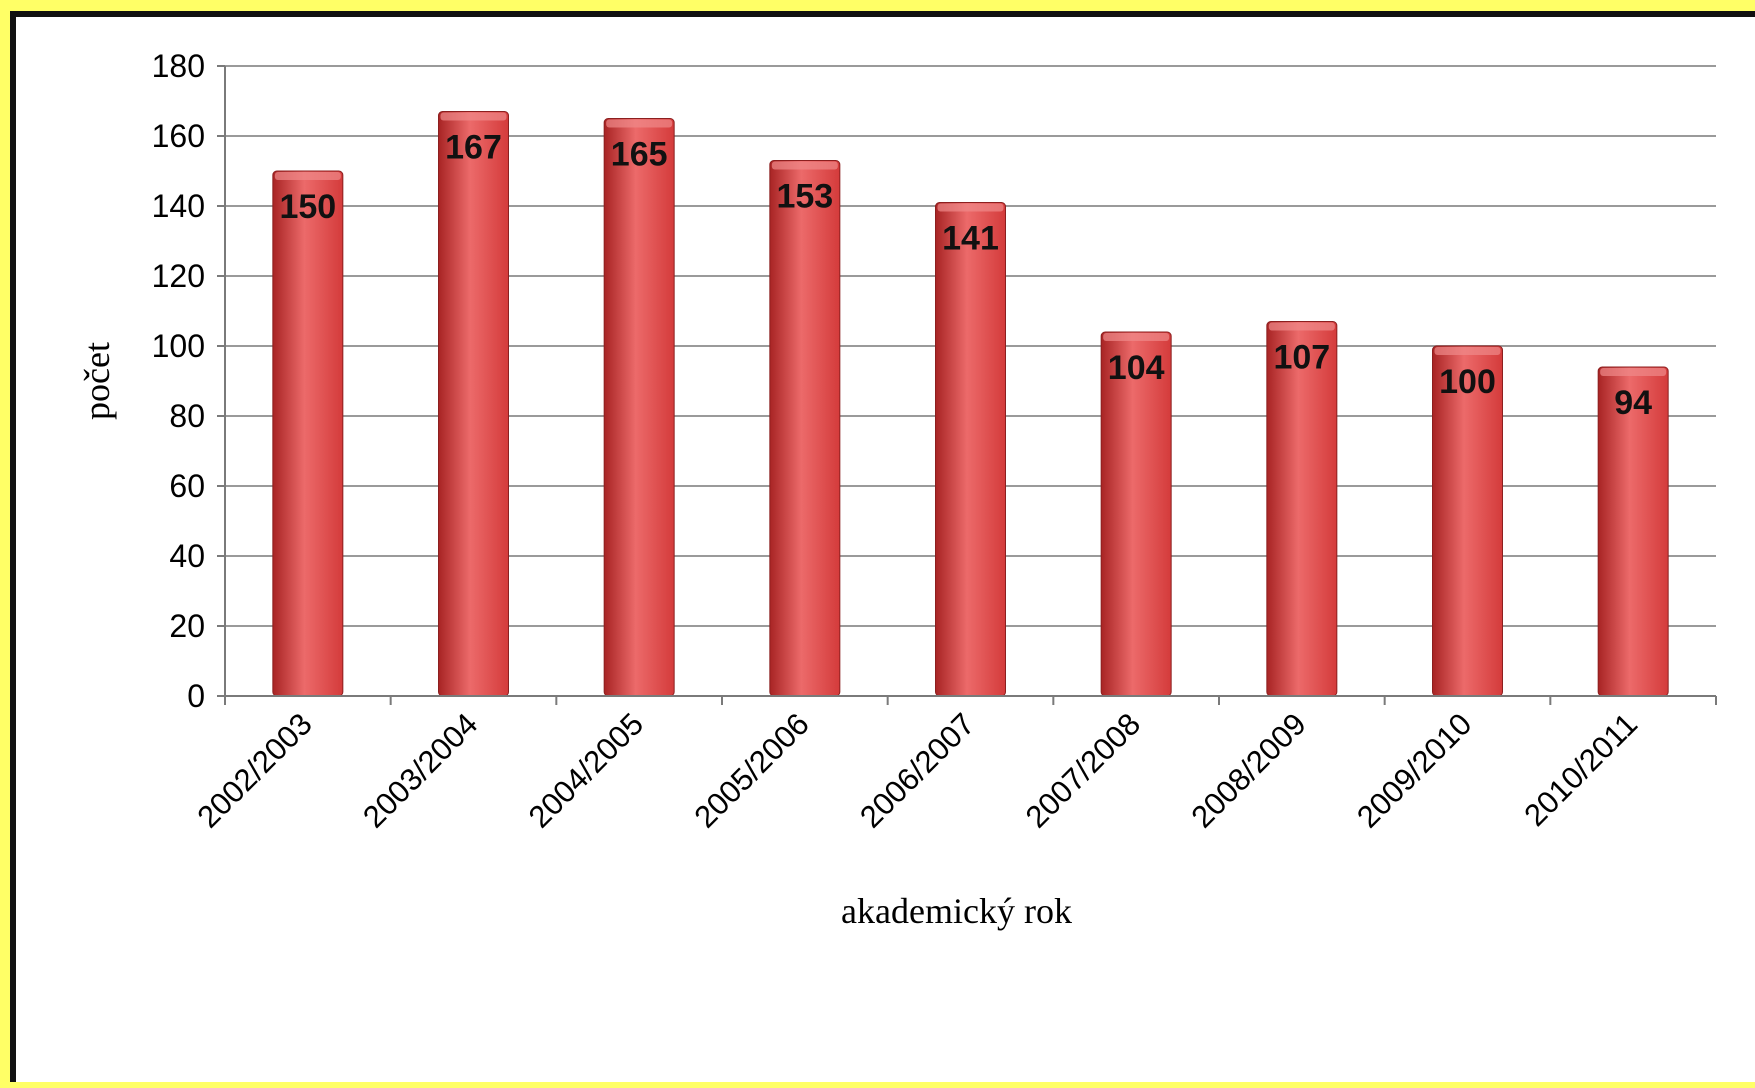 The width and height of the screenshot is (1755, 1088). Describe the element at coordinates (956, 911) in the screenshot. I see `x-axis-title: akademický rok` at that location.